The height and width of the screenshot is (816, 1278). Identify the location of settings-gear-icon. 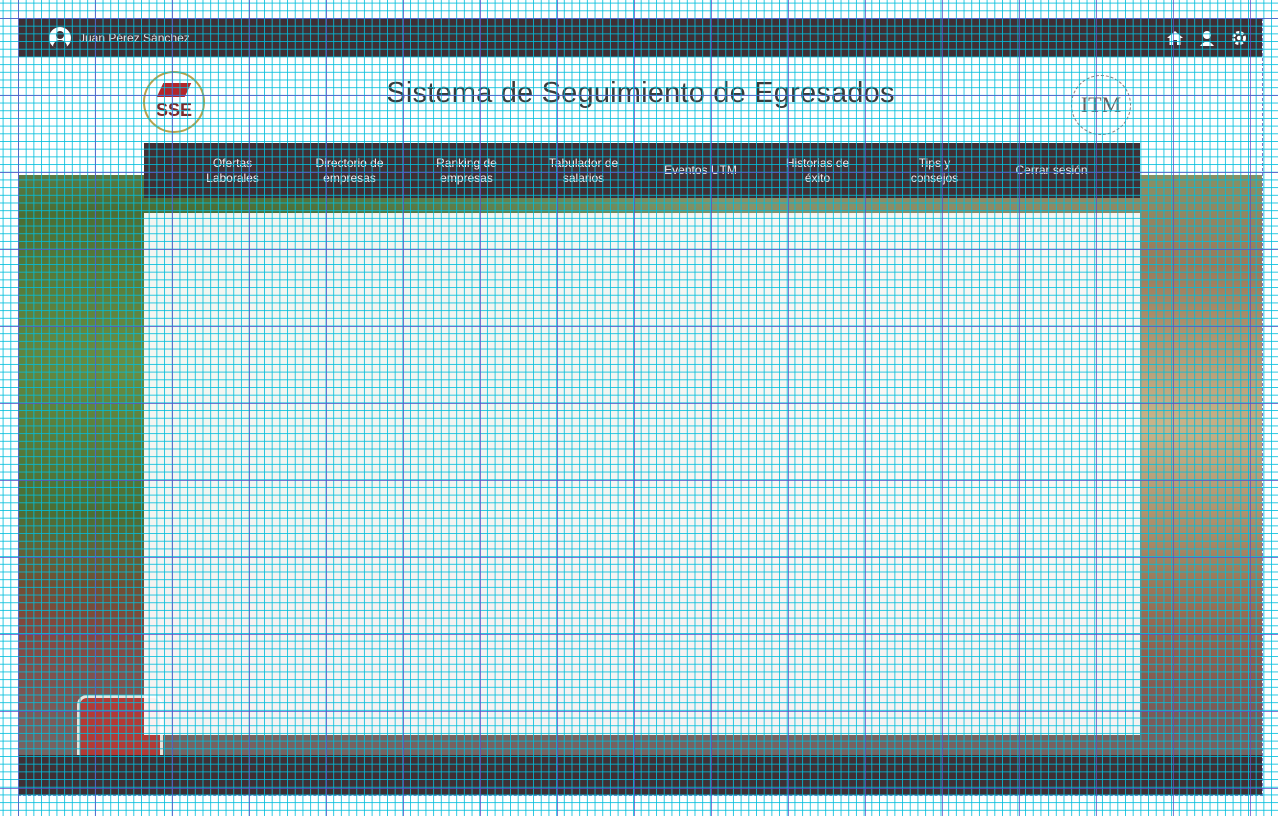
(1239, 38).